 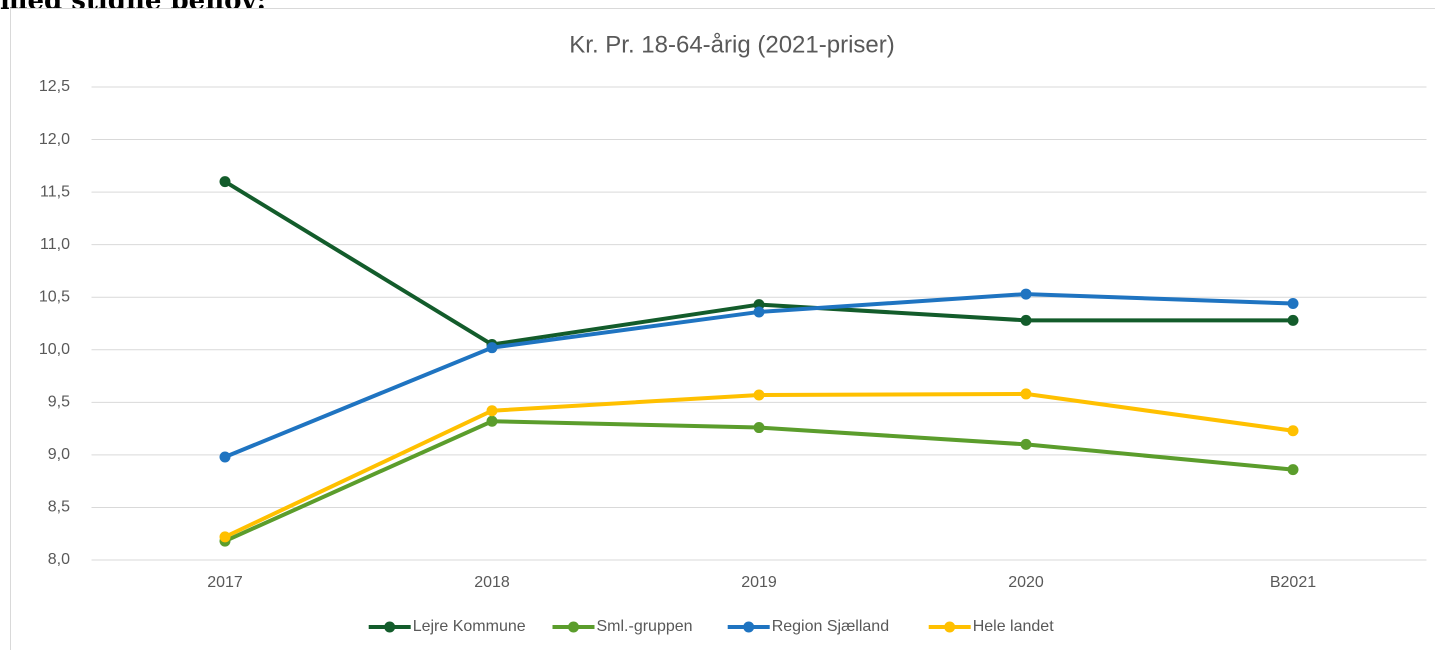 I want to click on legend-label: Hele landet, so click(x=1013, y=626).